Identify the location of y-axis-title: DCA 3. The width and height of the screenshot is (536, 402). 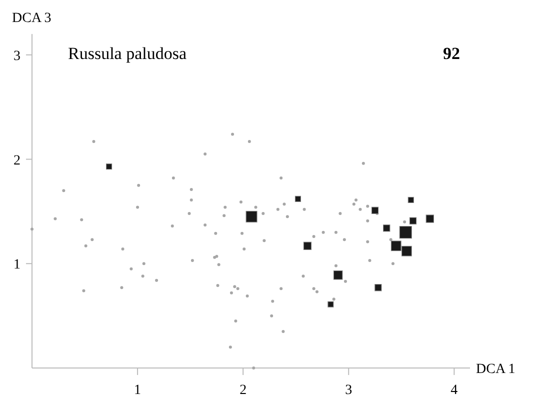
(32, 18).